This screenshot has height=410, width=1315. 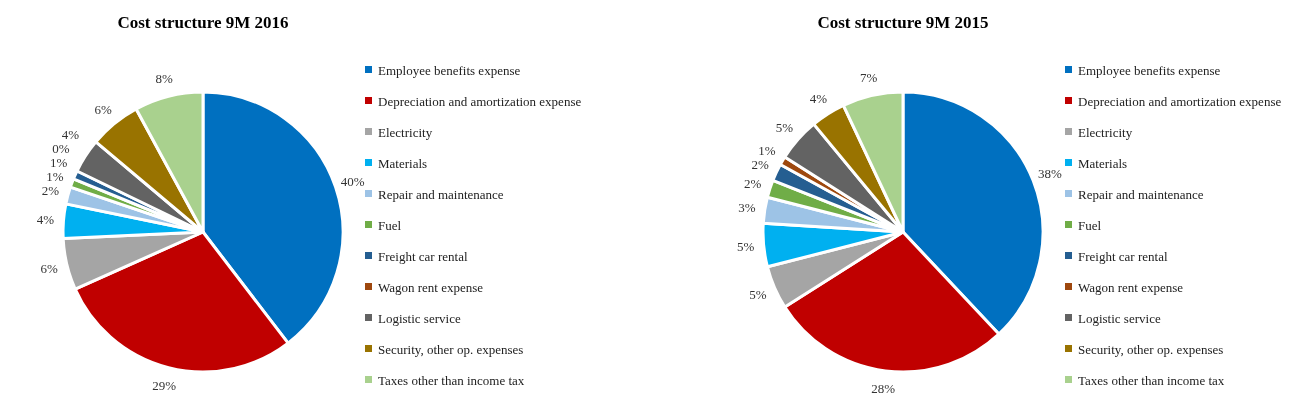 I want to click on data-label: 38%, so click(x=1049, y=174).